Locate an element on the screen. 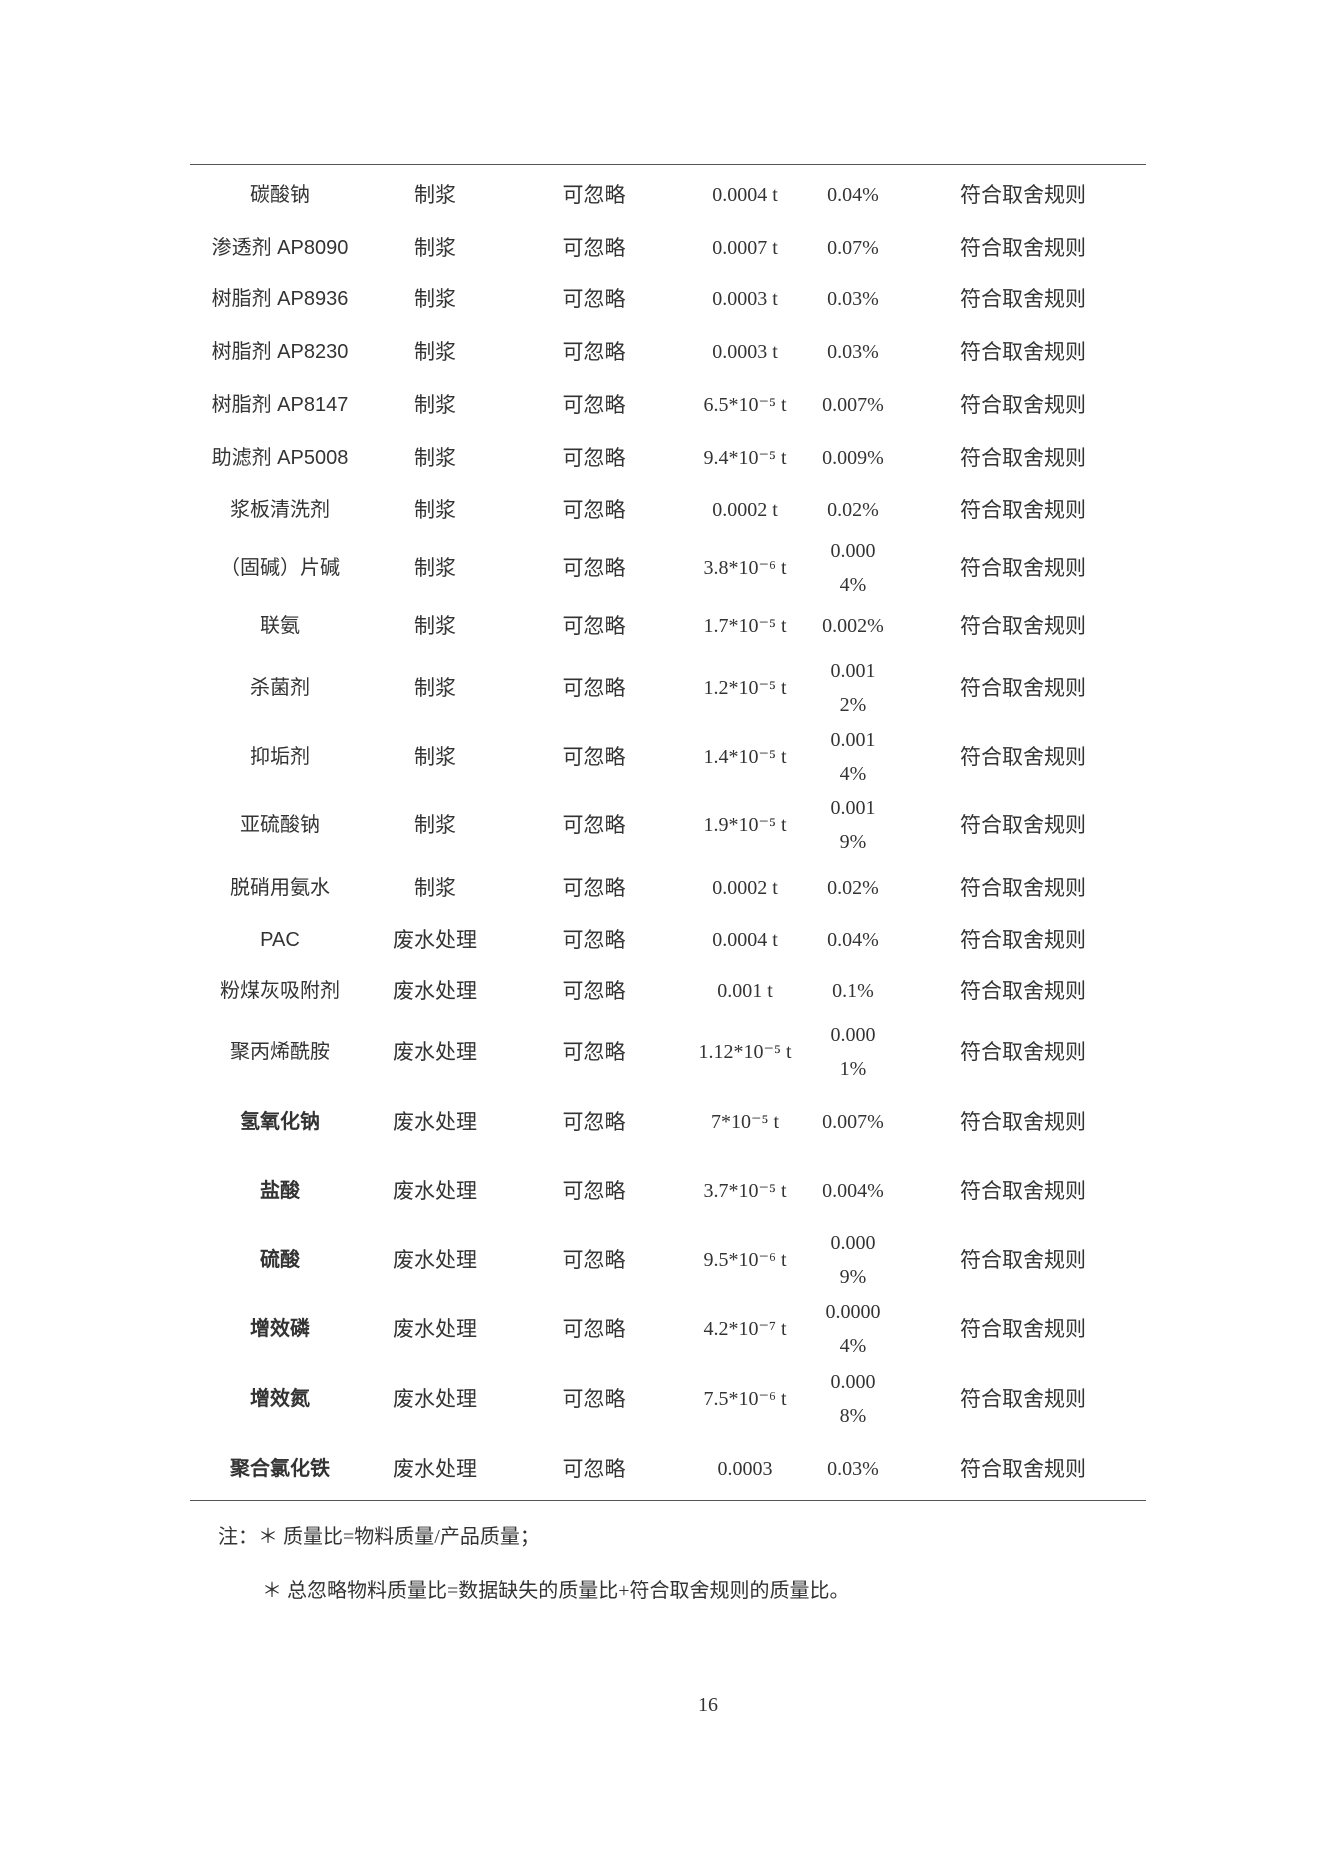 This screenshot has width=1324, height=1871. table-row: 聚丙烯酰胺 废水处理 可忽略 1.12*10⁻⁵ t 0.0001% 符合取舍规则 is located at coordinates (668, 1052).